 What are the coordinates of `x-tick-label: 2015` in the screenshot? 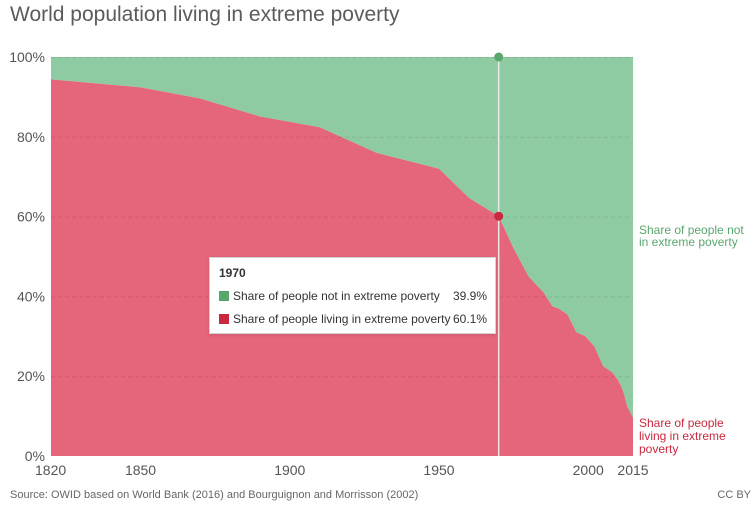 It's located at (632, 470).